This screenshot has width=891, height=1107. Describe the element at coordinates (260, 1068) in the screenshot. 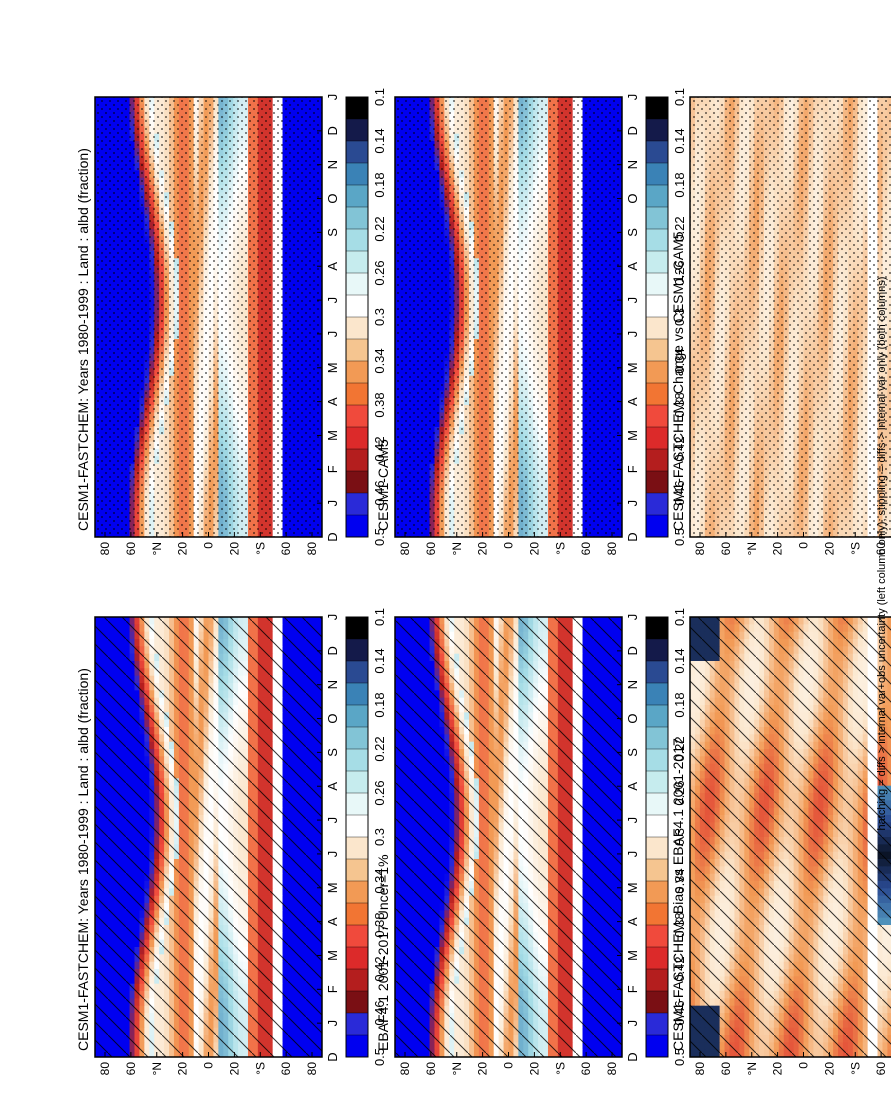

I see `y-tick-label: °S` at that location.